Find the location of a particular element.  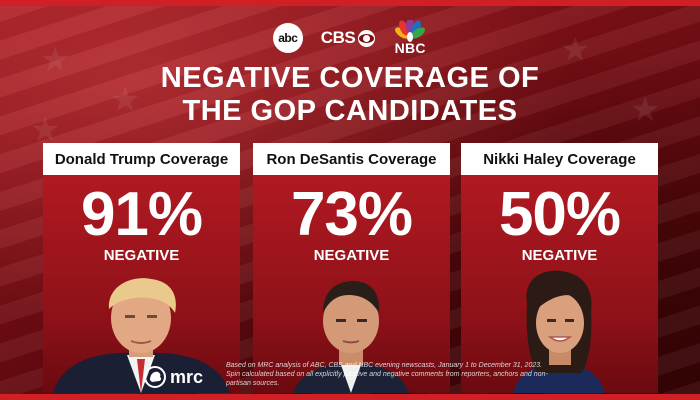

nbc-logo: NBC is located at coordinates (410, 38).